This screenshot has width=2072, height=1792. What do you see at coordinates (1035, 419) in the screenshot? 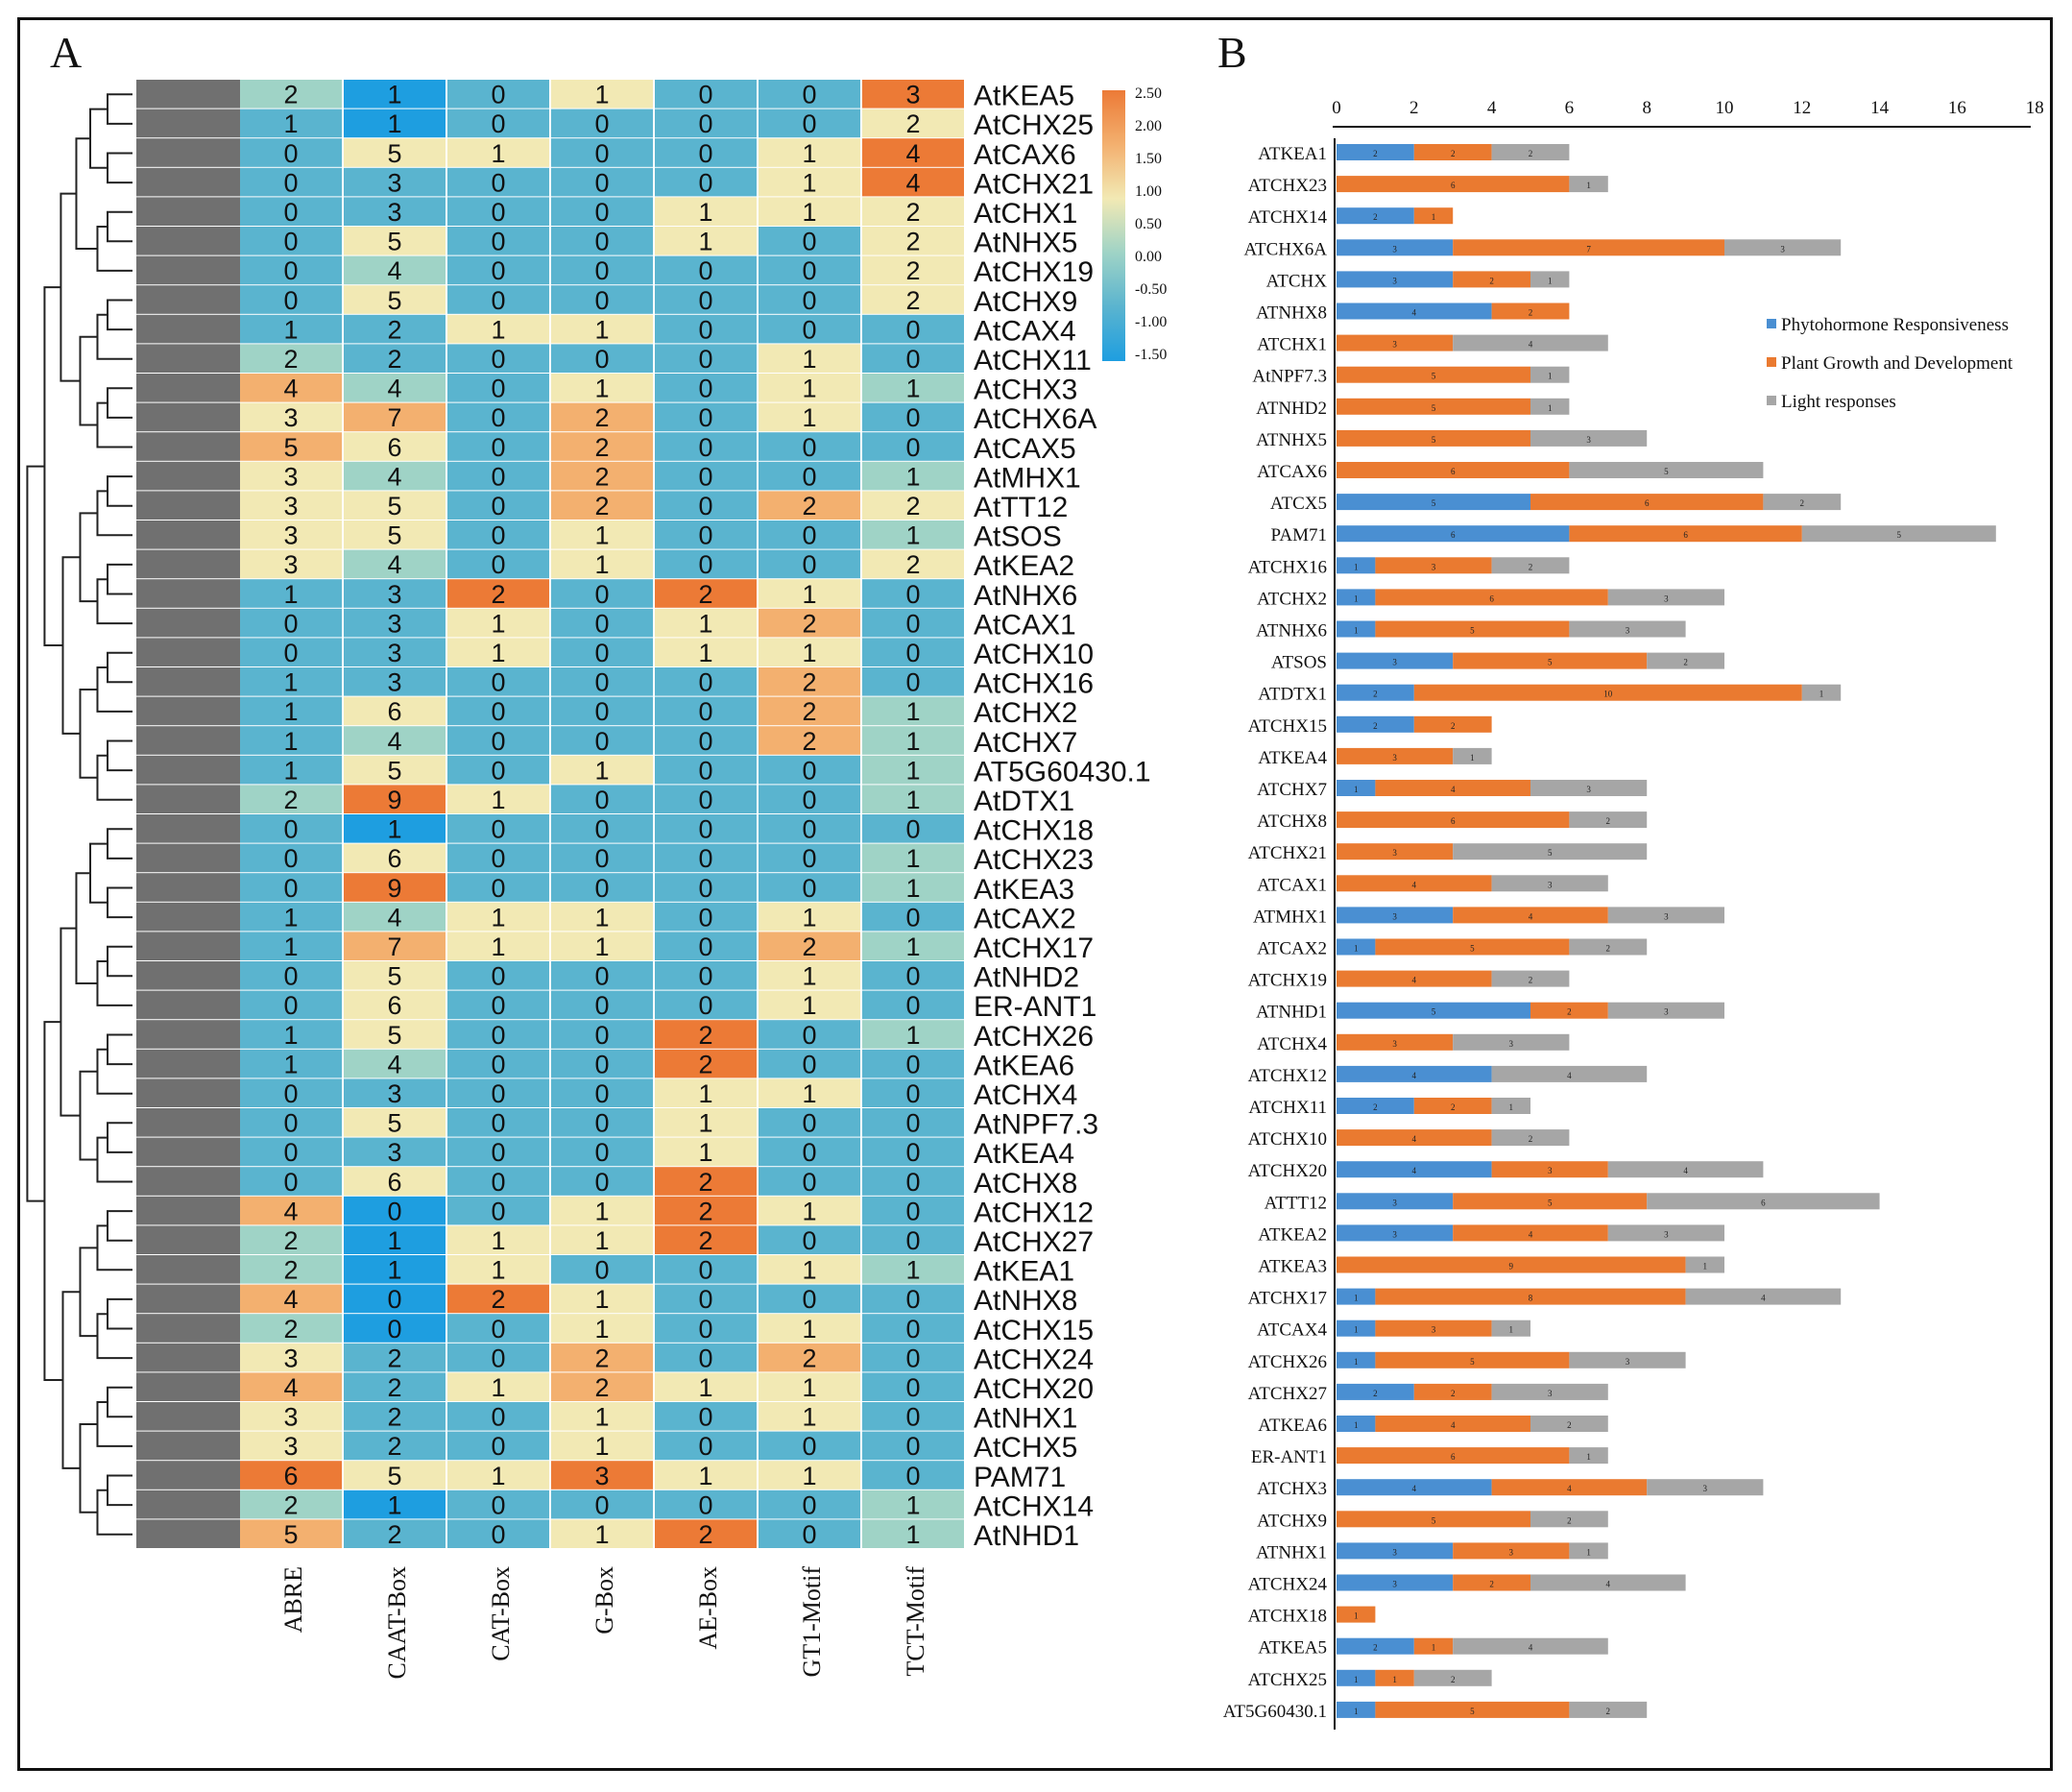
I see `heatmap-row-label: AtCHX6A` at bounding box center [1035, 419].